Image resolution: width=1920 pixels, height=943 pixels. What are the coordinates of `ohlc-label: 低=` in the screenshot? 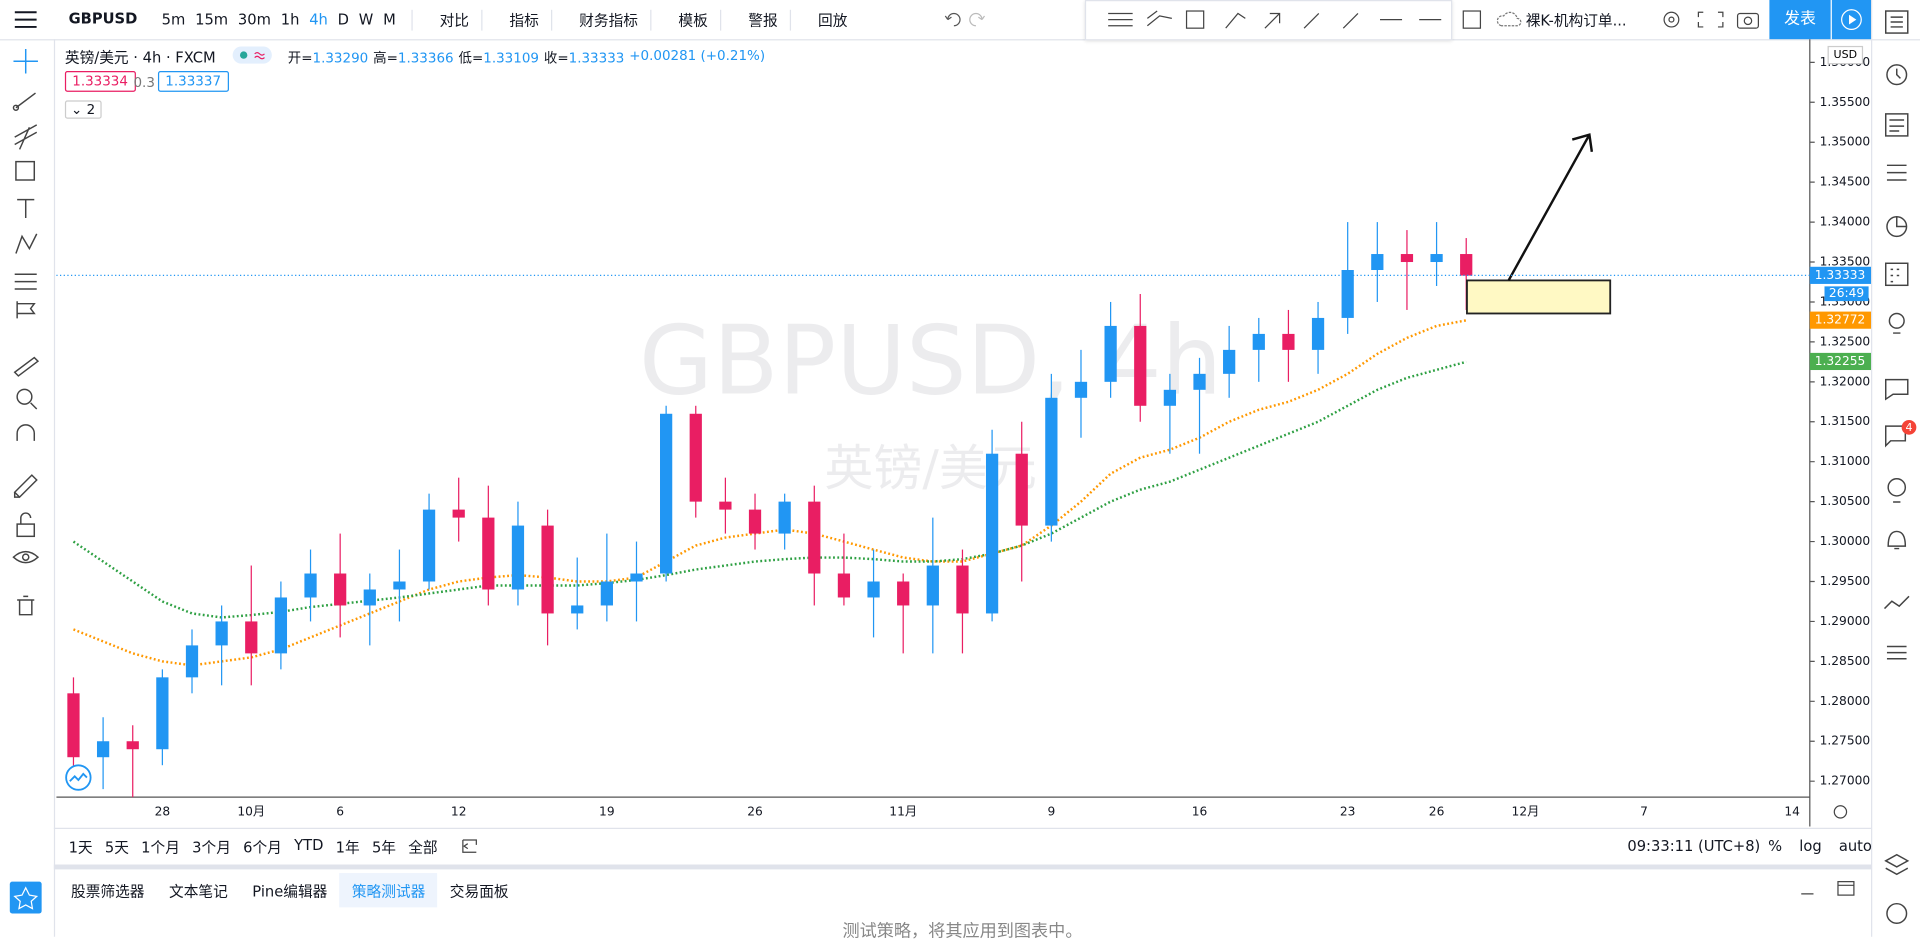 It's located at (471, 58).